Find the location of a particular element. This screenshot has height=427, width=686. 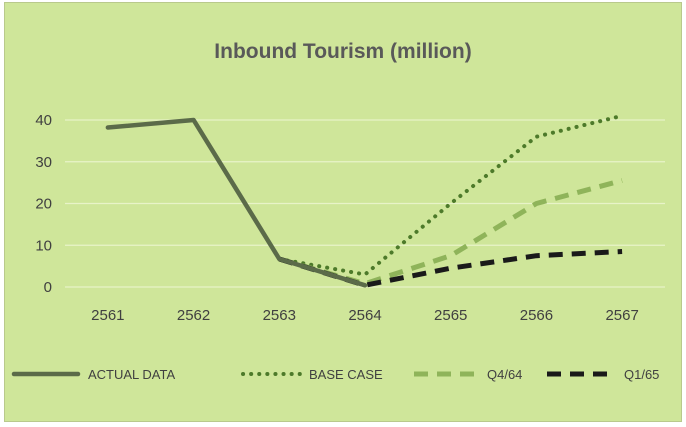

legend-label: BASE CASE is located at coordinates (346, 374).